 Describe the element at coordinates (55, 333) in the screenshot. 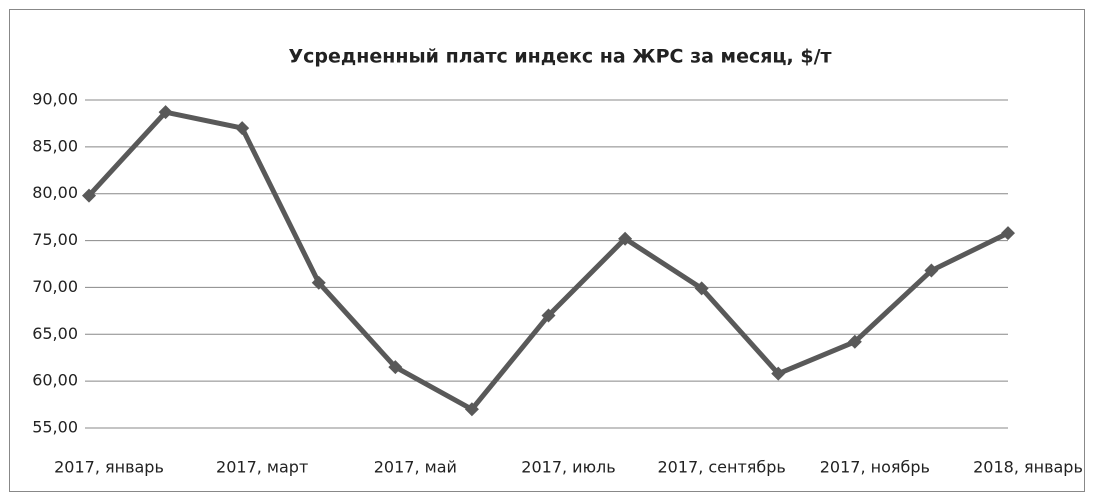

I see `y-tick-label: 65,00` at that location.